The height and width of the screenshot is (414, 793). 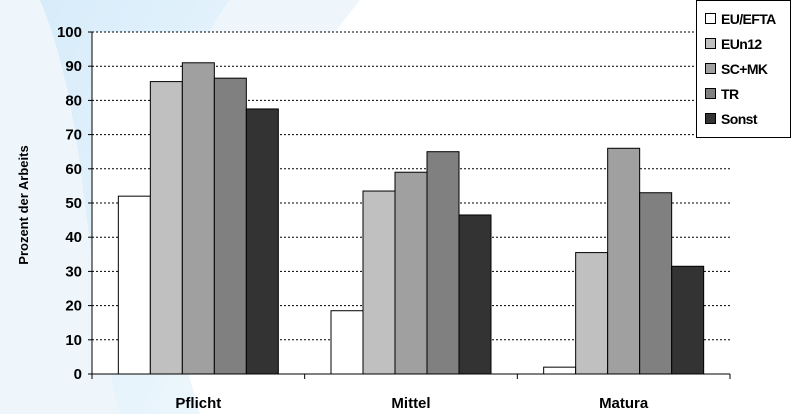 What do you see at coordinates (592, 313) in the screenshot?
I see `bar-eun12-matura` at bounding box center [592, 313].